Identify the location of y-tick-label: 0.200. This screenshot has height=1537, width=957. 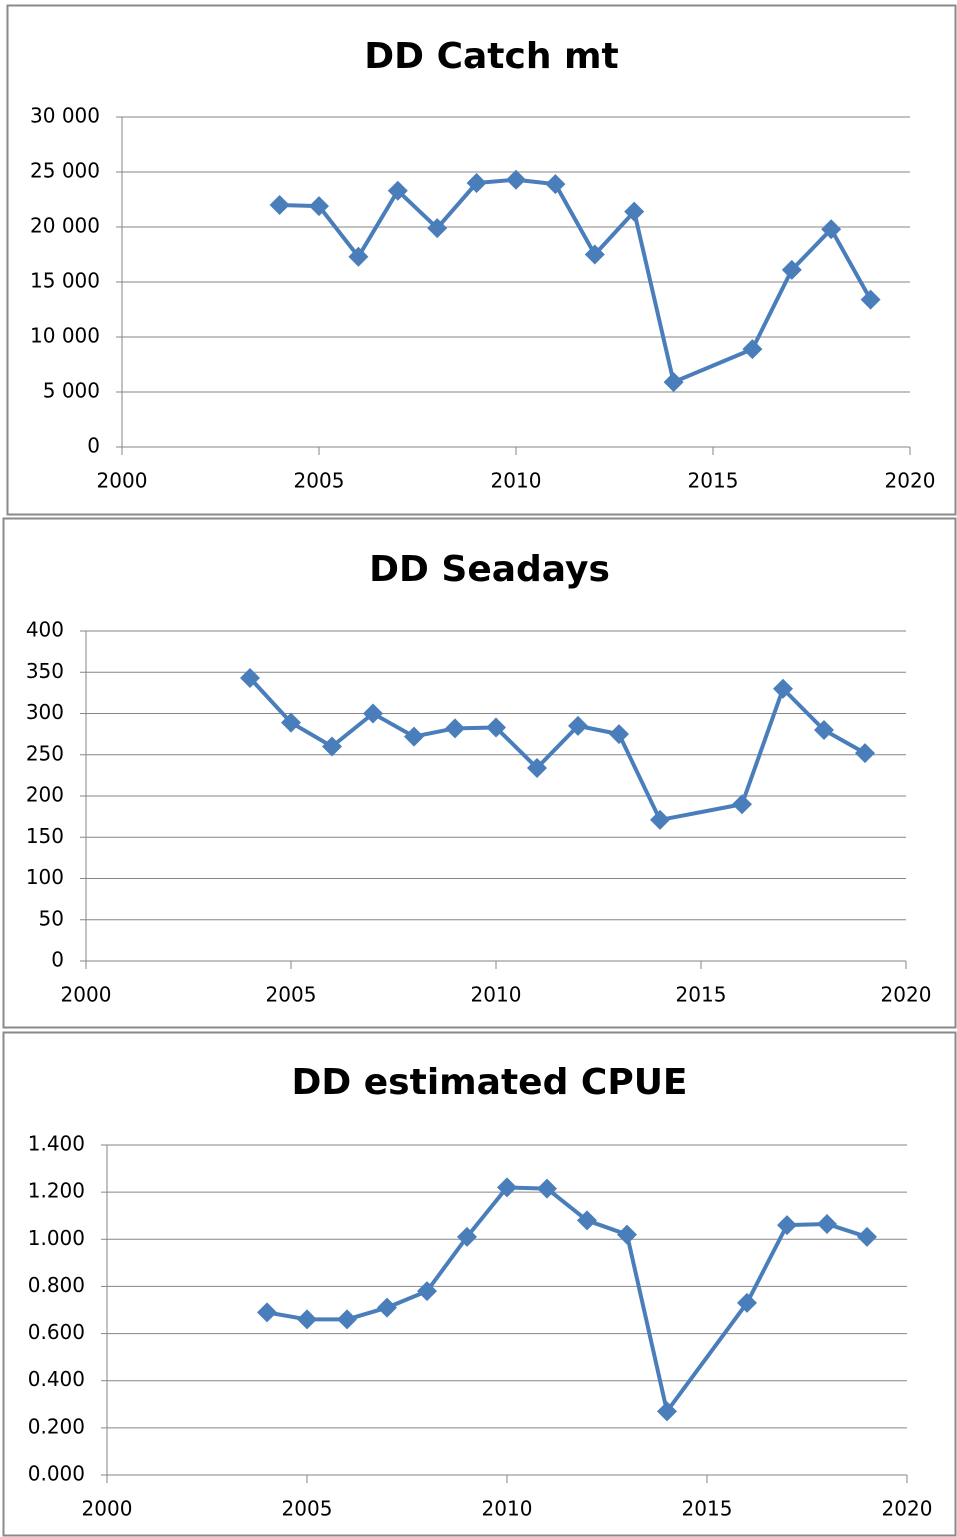
(56, 1426).